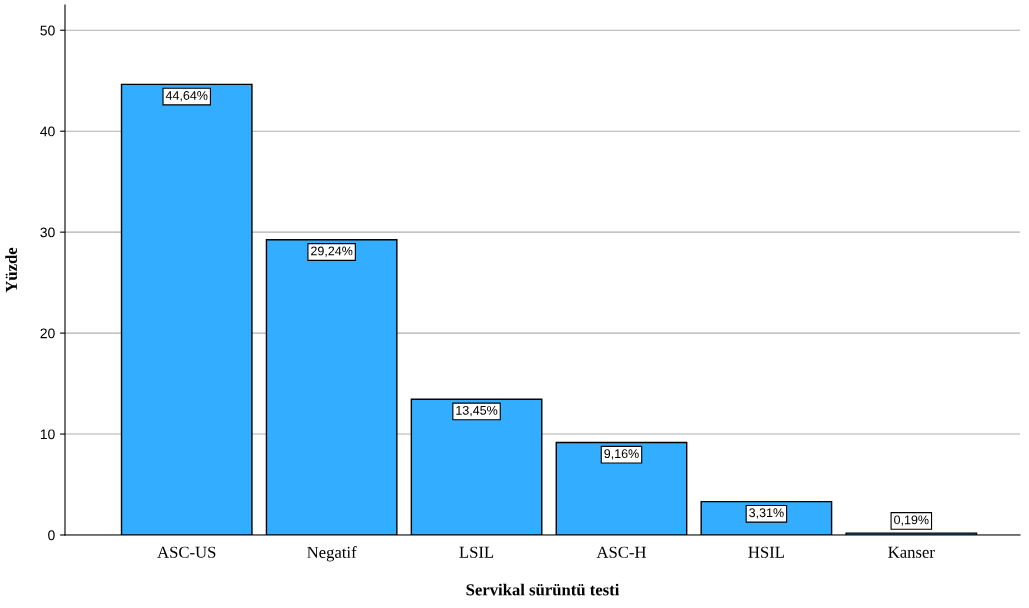  What do you see at coordinates (621, 454) in the screenshot?
I see `data-label: 9,16%` at bounding box center [621, 454].